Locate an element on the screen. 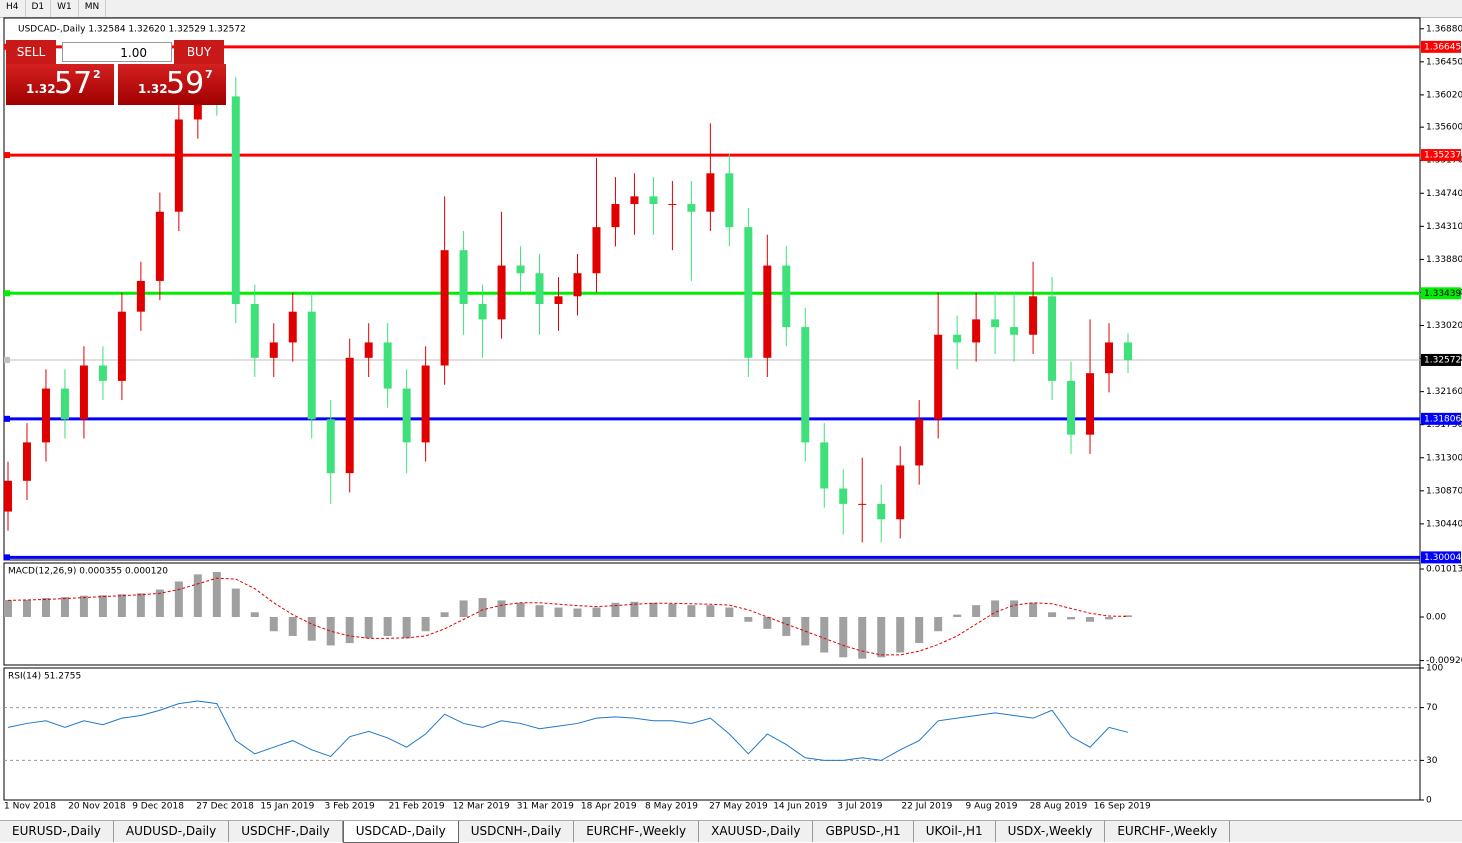 The width and height of the screenshot is (1462, 843). x-tick-label: 22 Jul 2019 is located at coordinates (926, 807).